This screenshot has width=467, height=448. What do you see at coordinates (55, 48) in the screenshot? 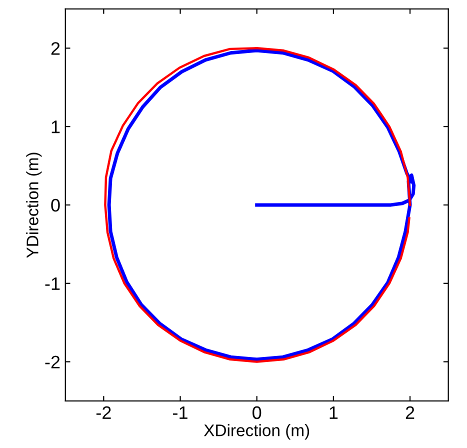
I see `y-tick-label: 2` at bounding box center [55, 48].